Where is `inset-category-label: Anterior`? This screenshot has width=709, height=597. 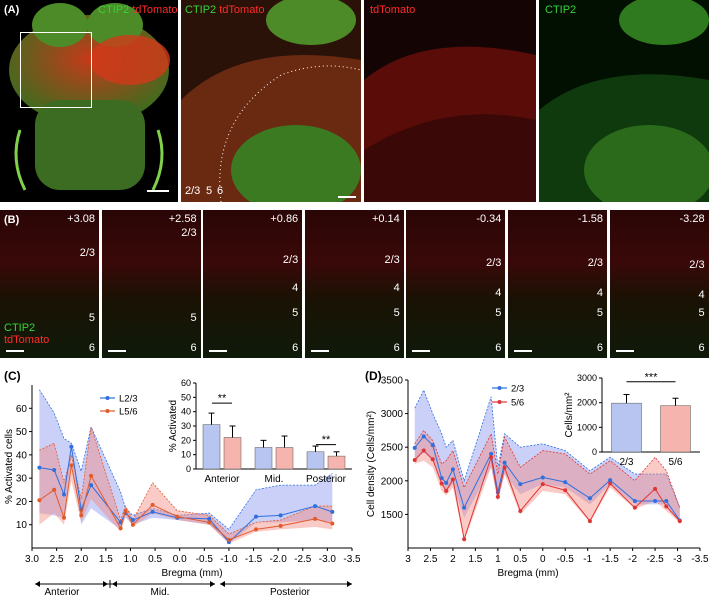 inset-category-label: Anterior is located at coordinates (222, 479).